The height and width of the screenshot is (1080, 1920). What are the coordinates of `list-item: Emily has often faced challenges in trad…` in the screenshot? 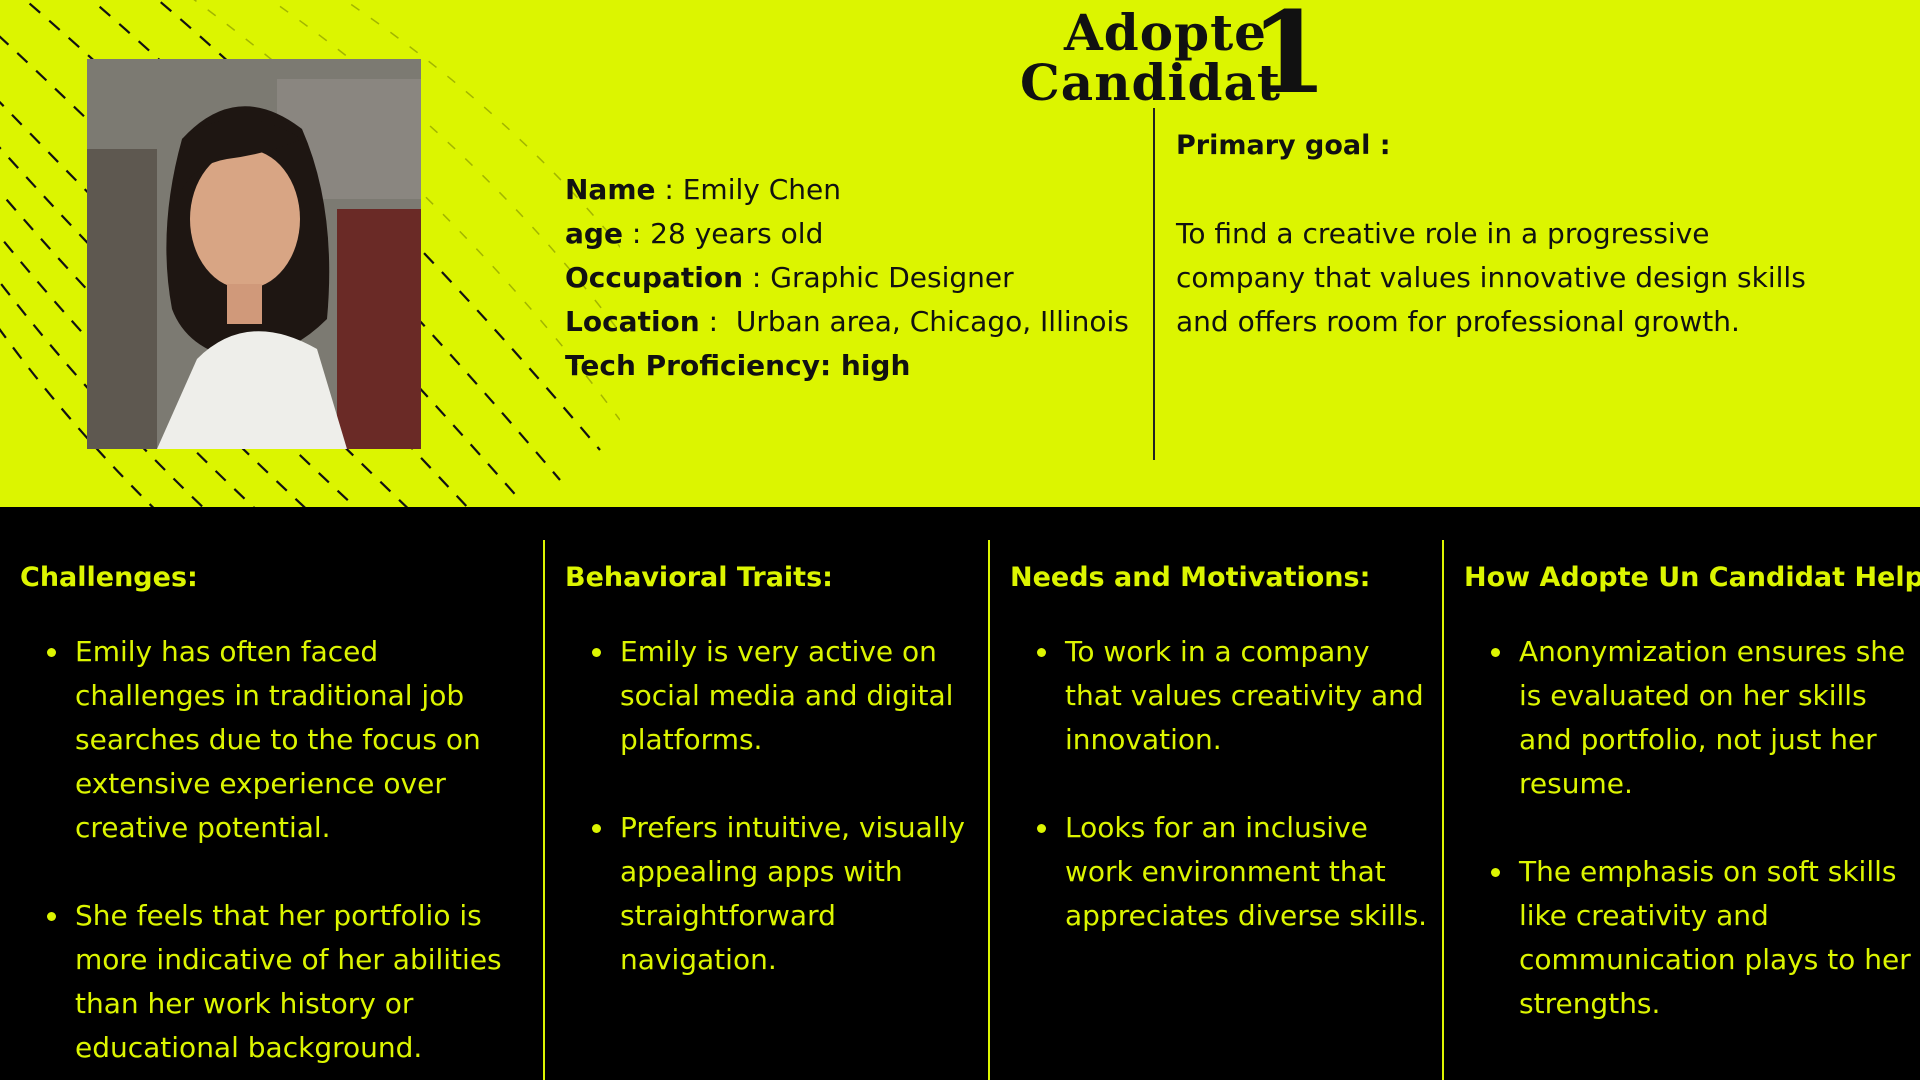 It's located at (283, 740).